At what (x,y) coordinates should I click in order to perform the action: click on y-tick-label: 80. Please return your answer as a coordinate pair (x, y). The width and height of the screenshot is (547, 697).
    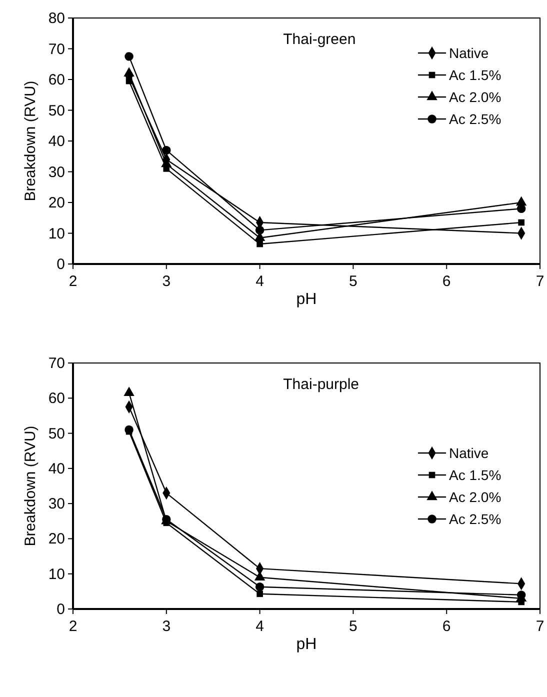
    Looking at the image, I should click on (56, 18).